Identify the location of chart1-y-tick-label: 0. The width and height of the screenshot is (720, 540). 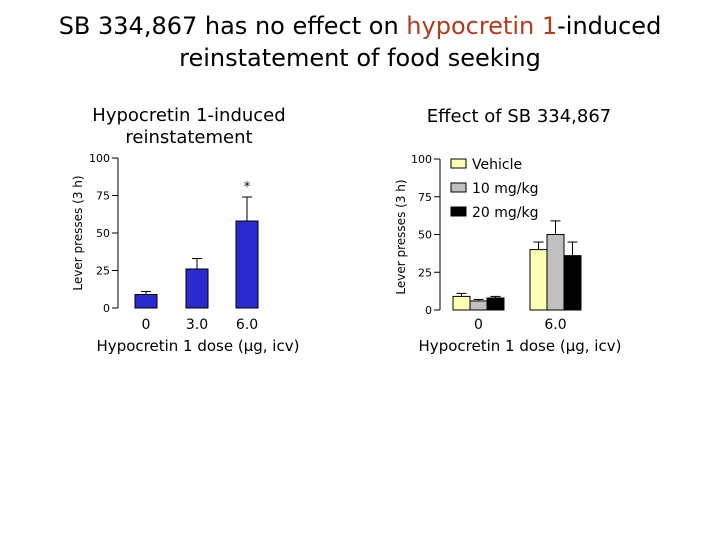
(106, 308).